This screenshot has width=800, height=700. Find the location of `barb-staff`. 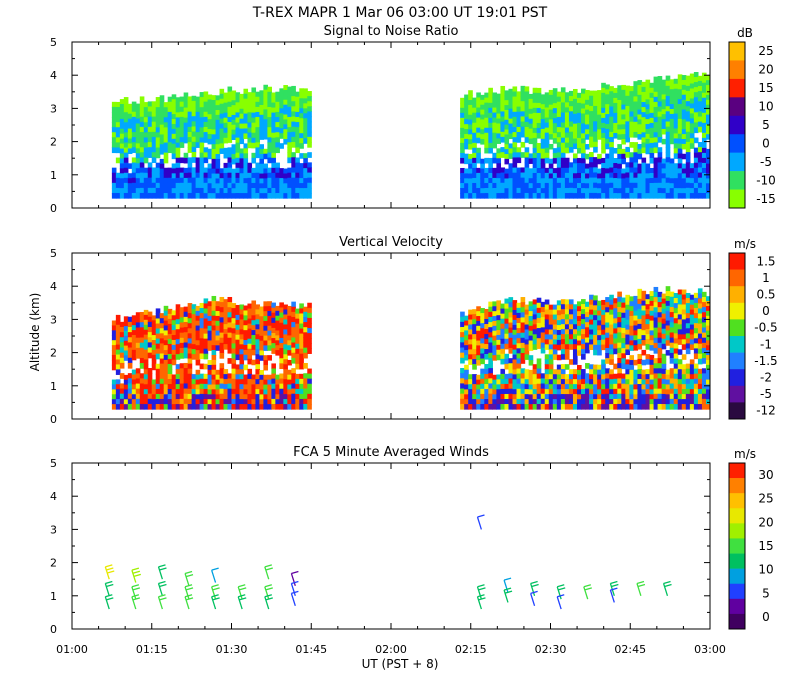

barb-staff is located at coordinates (506, 586).